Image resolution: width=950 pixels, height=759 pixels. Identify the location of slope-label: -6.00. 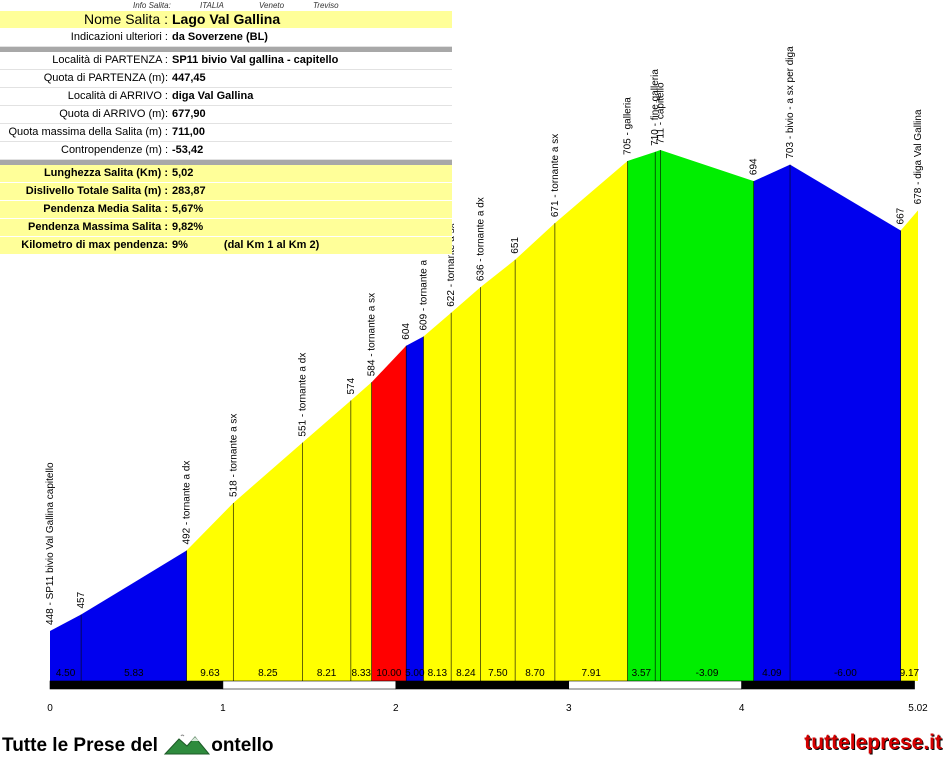
(845, 673).